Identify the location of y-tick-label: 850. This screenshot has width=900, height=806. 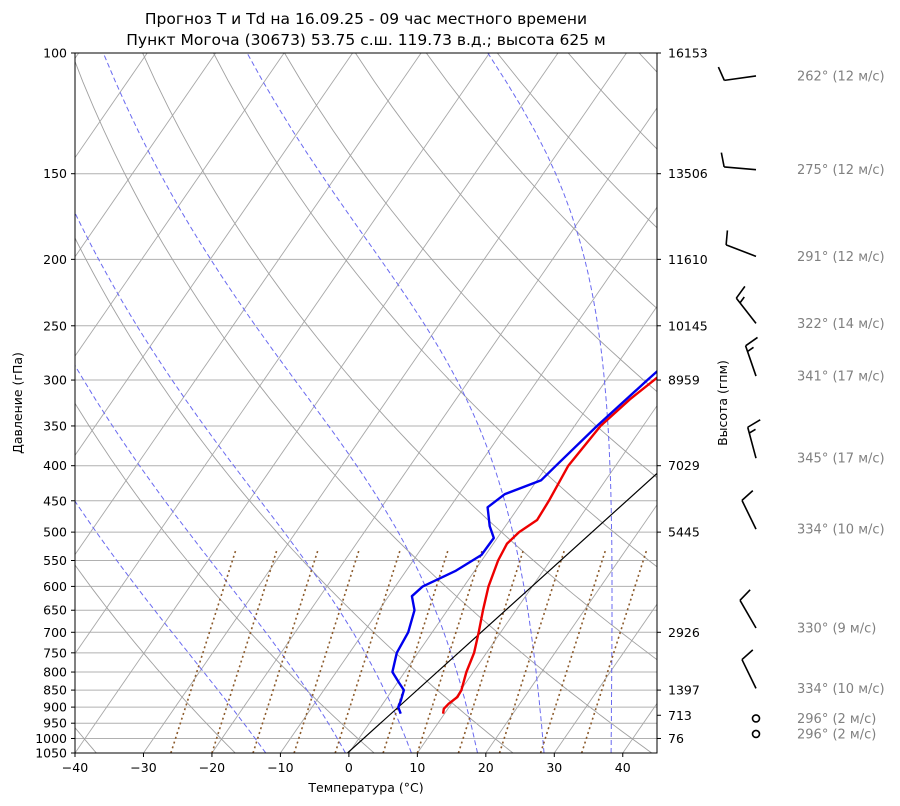
(55, 690).